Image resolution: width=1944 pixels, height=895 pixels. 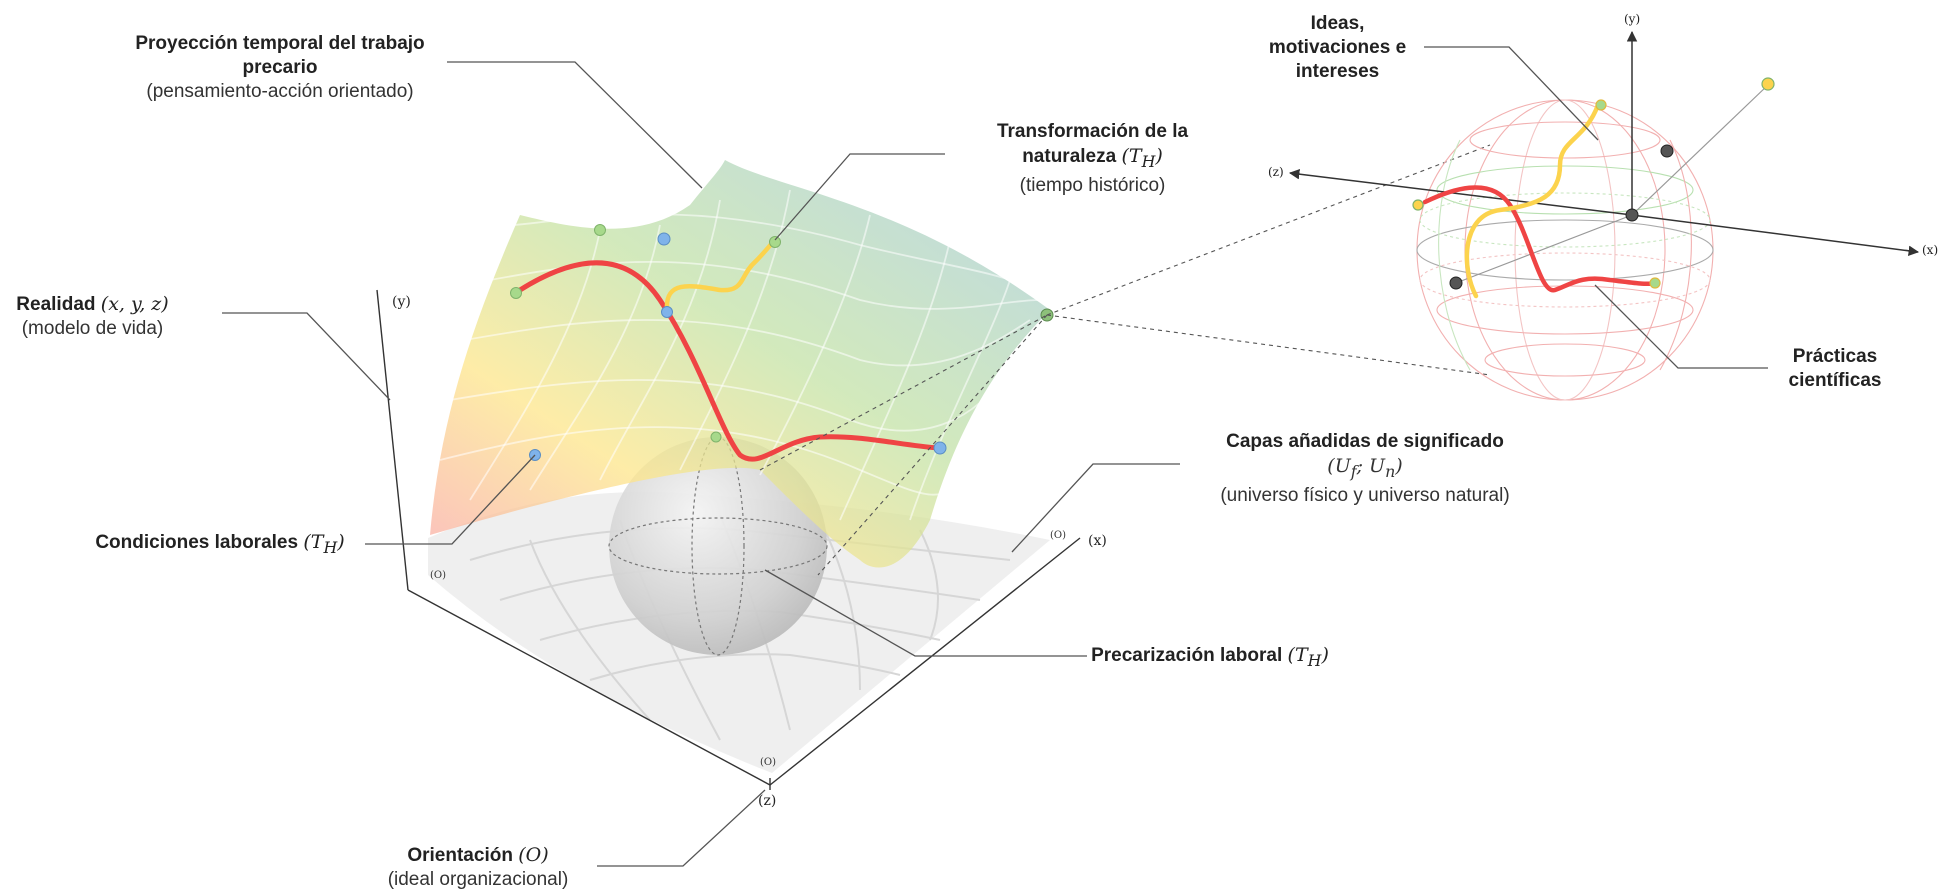 What do you see at coordinates (729, 361) in the screenshot?
I see `red-path` at bounding box center [729, 361].